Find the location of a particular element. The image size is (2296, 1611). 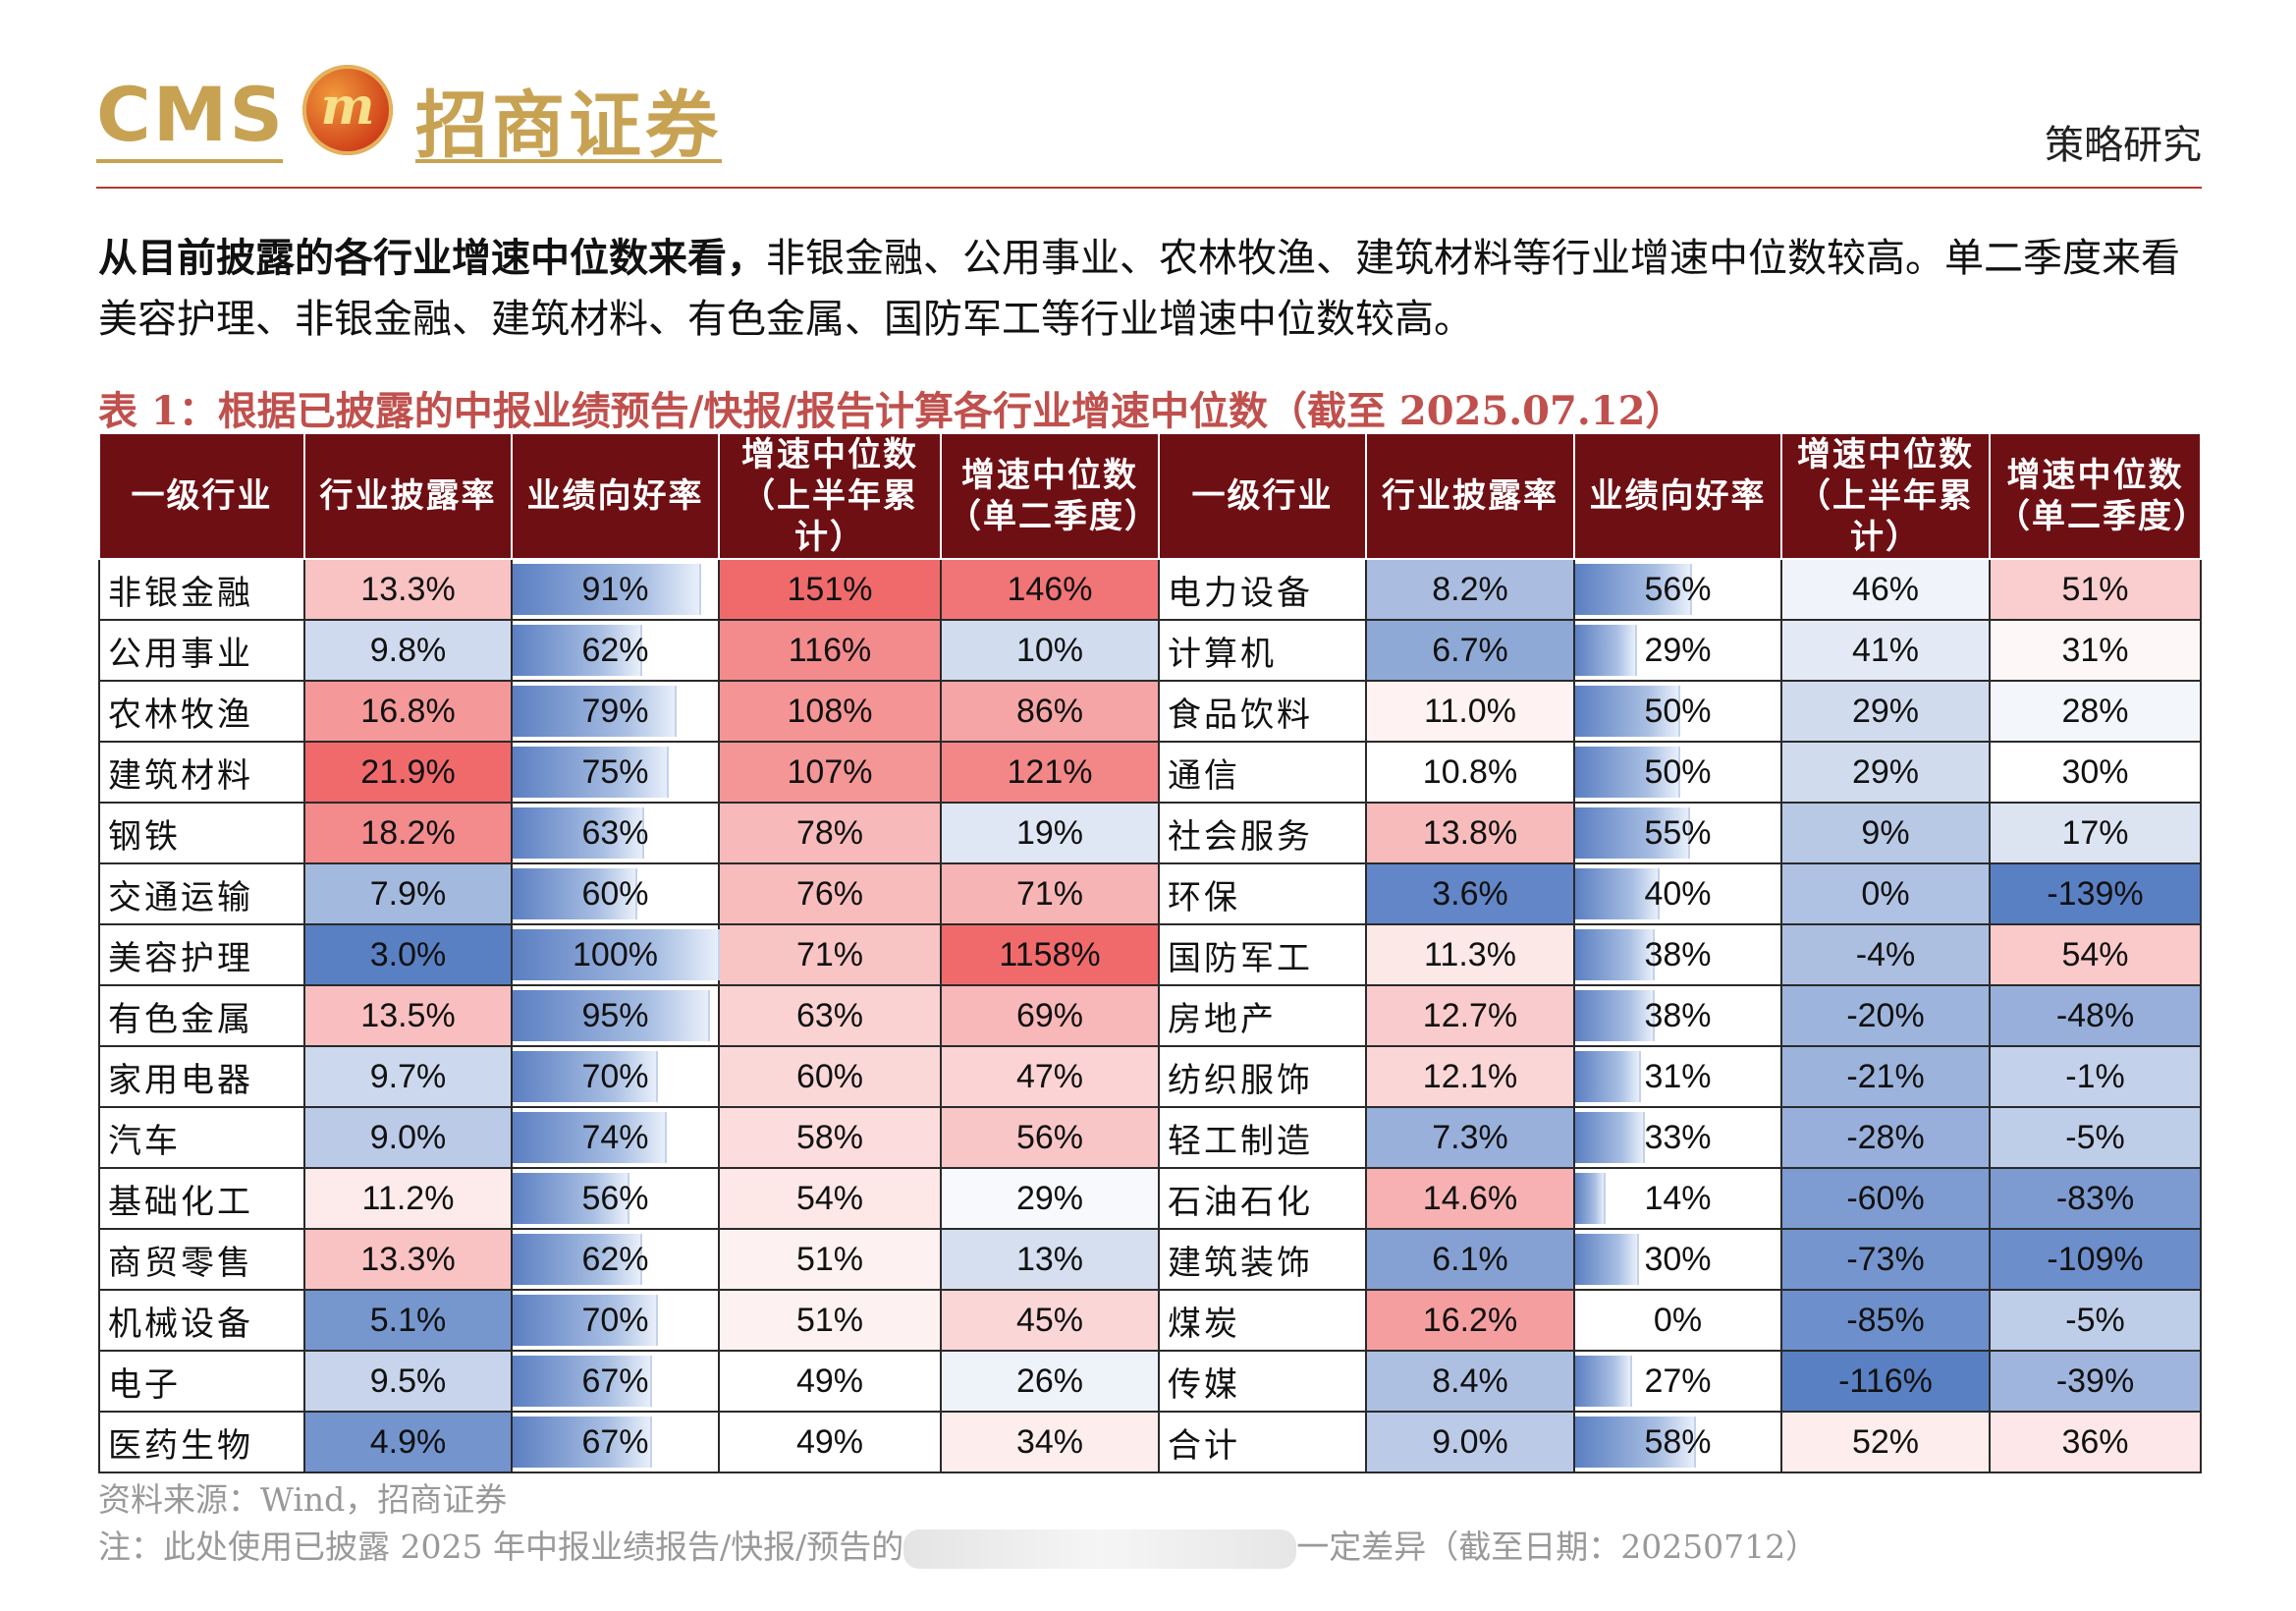

q2-growth-median-cell: -48% is located at coordinates (2095, 1015).